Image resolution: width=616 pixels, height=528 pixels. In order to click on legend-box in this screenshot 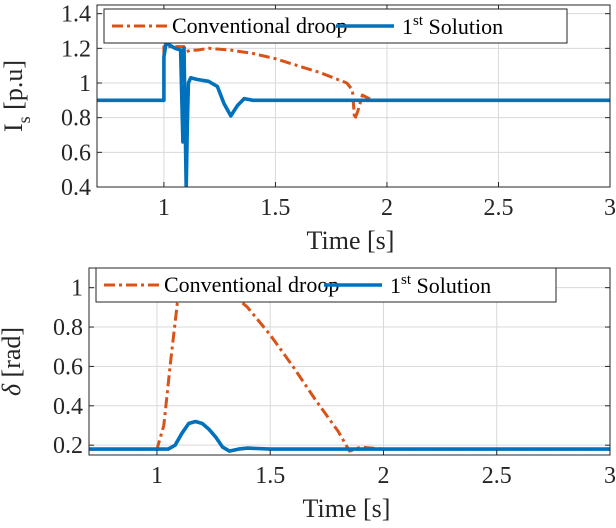, I will do `click(335, 26)`.